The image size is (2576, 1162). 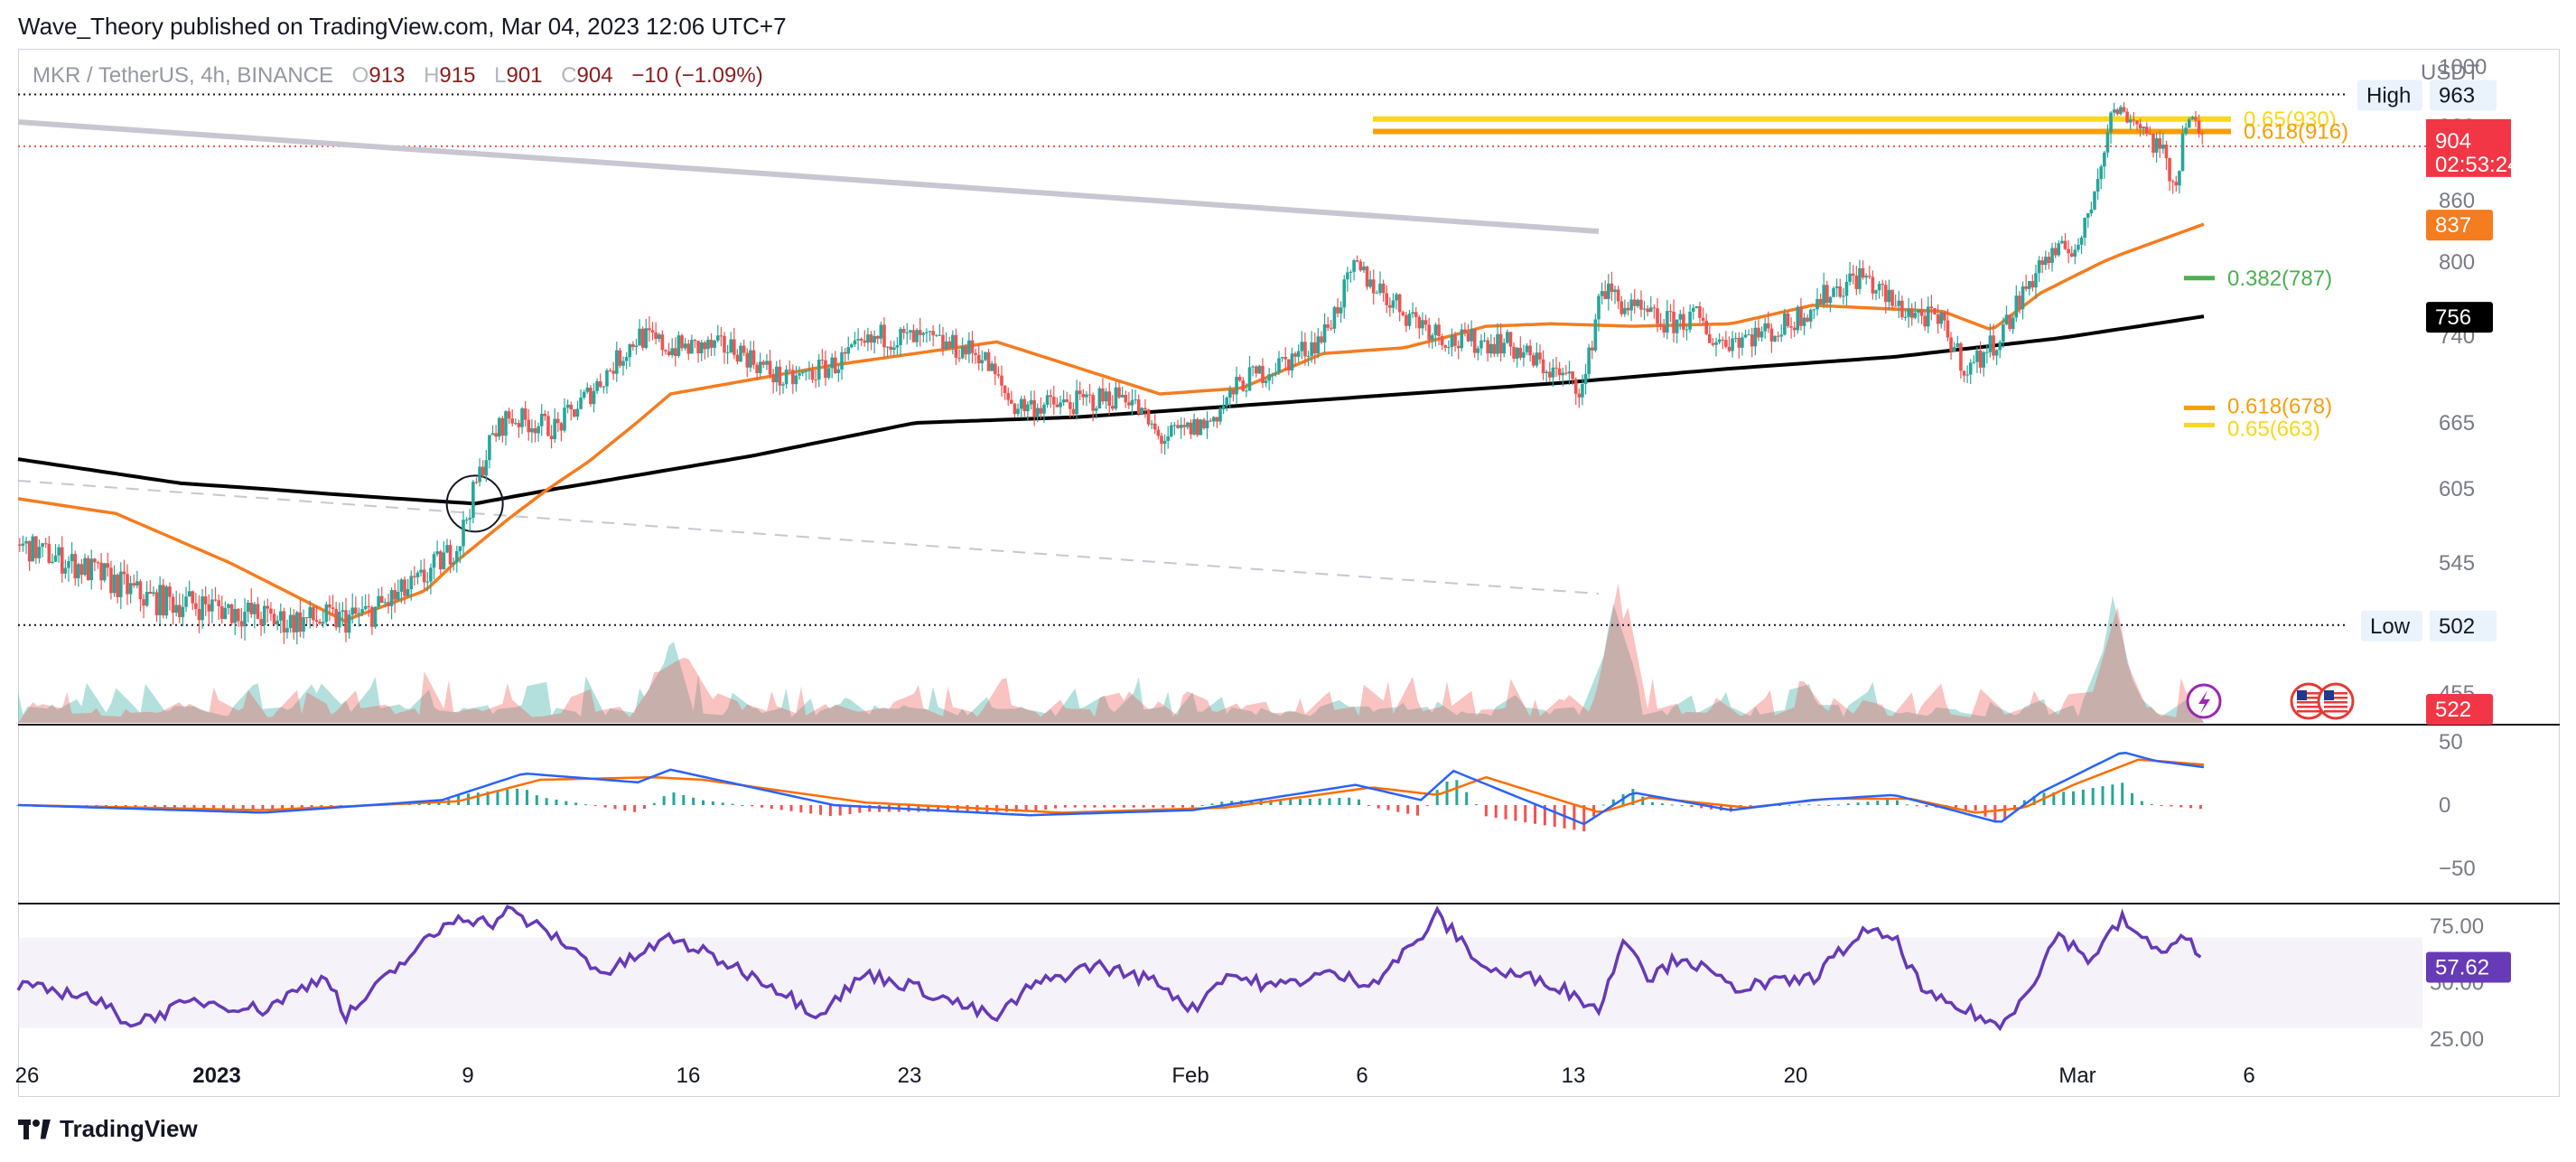 I want to click on flag-stripe, so click(x=2335, y=707).